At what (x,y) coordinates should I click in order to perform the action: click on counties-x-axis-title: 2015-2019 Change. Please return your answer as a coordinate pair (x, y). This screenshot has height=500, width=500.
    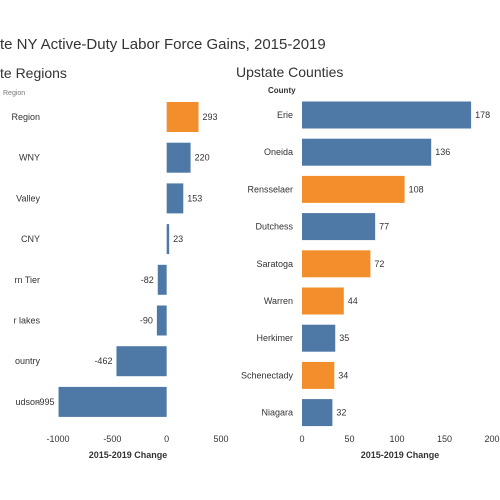
    Looking at the image, I should click on (400, 455).